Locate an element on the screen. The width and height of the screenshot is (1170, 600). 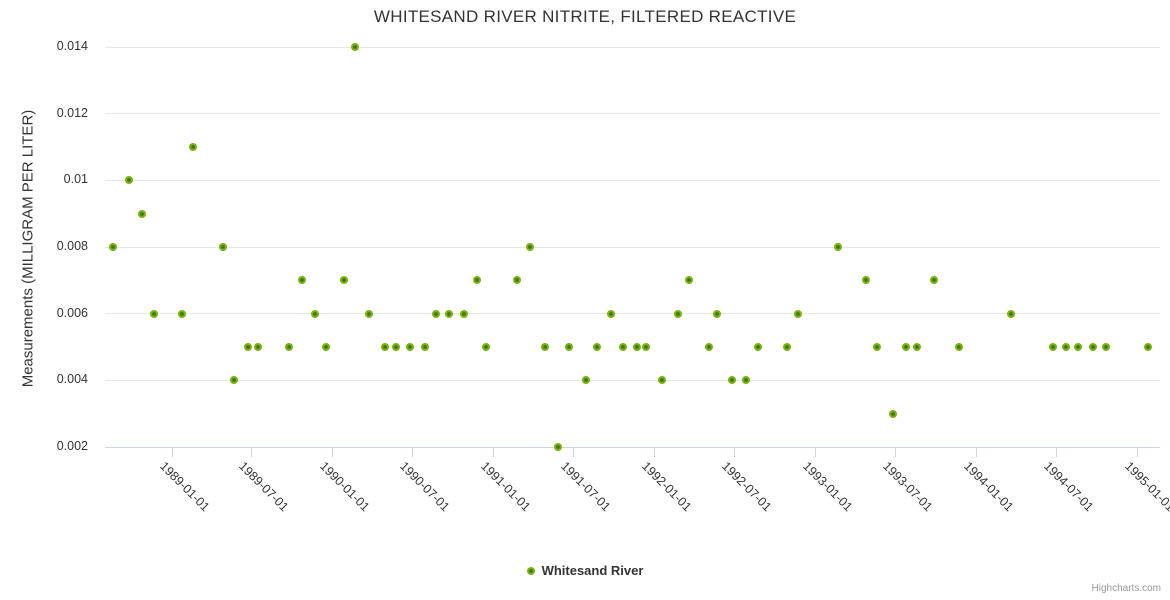
highcharts-credits-link: Highcharts.com is located at coordinates (1126, 588).